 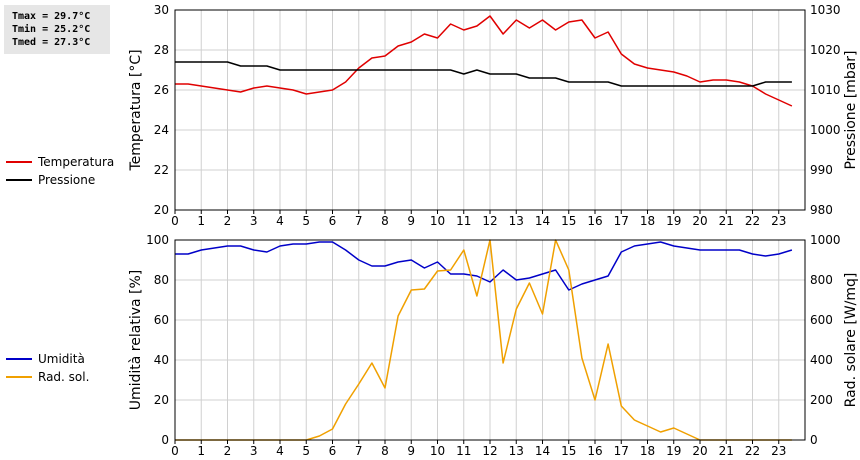 I want to click on series-line-pressione, so click(x=483, y=74).